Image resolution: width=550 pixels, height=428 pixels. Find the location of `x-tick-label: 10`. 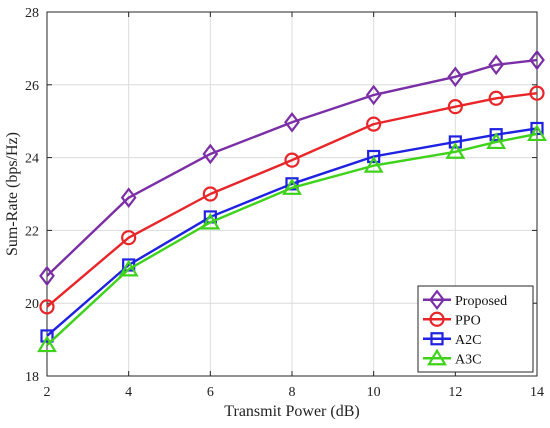

x-tick-label: 10 is located at coordinates (374, 392).